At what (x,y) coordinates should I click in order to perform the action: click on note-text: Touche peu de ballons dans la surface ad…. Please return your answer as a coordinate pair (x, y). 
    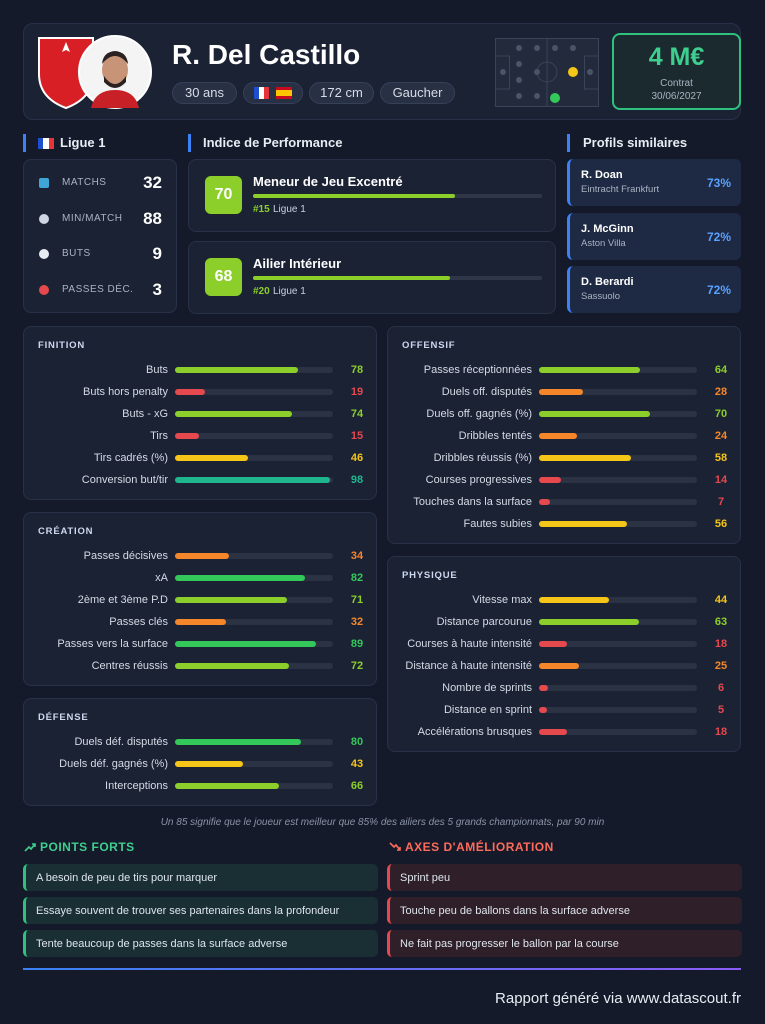
    Looking at the image, I should click on (515, 910).